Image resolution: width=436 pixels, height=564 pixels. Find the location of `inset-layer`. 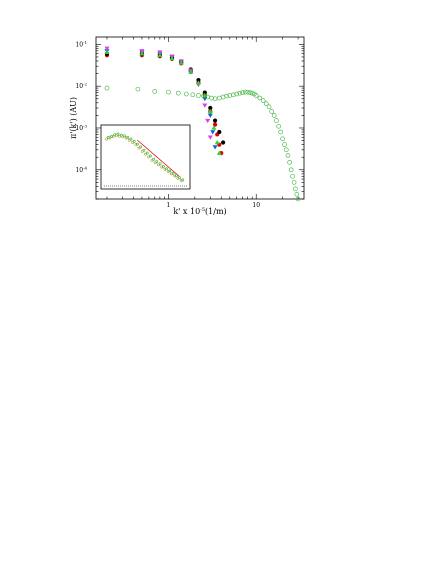

inset-layer is located at coordinates (145, 159).